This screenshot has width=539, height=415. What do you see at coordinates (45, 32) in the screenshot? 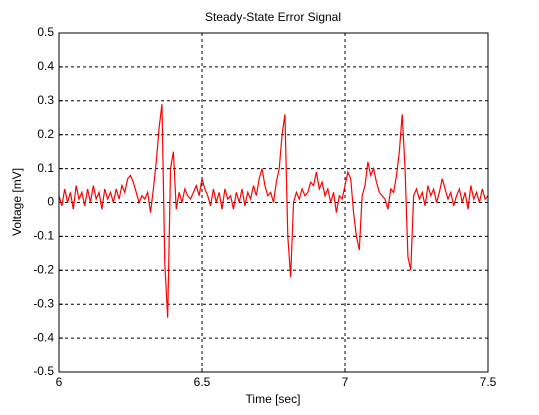
I see `y-tick-label: 0.5` at bounding box center [45, 32].